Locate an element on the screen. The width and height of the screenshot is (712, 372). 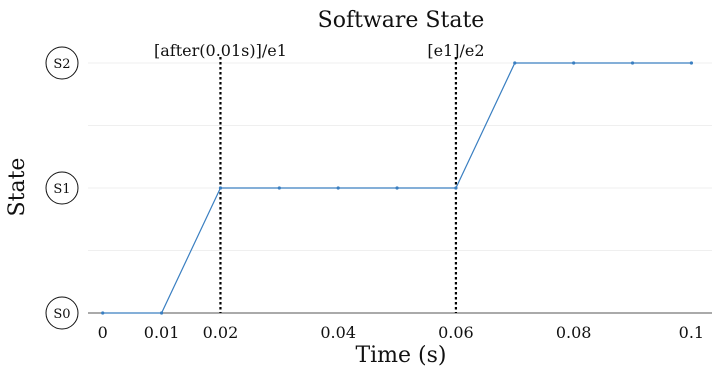
x-tick-label: 0.02 is located at coordinates (221, 332).